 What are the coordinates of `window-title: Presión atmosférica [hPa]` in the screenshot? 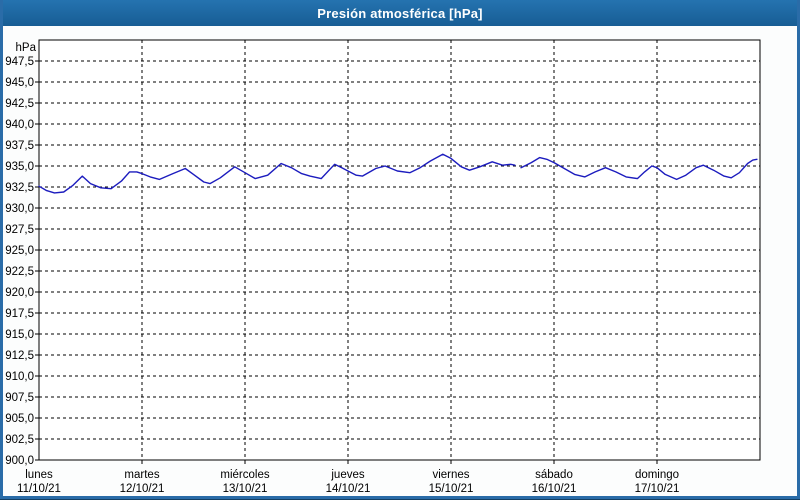 It's located at (400, 13).